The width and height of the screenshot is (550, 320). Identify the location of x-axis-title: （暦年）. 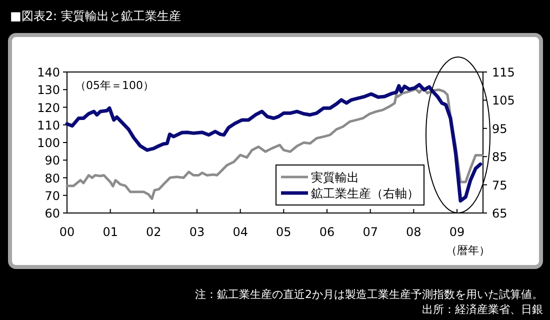
(468, 250).